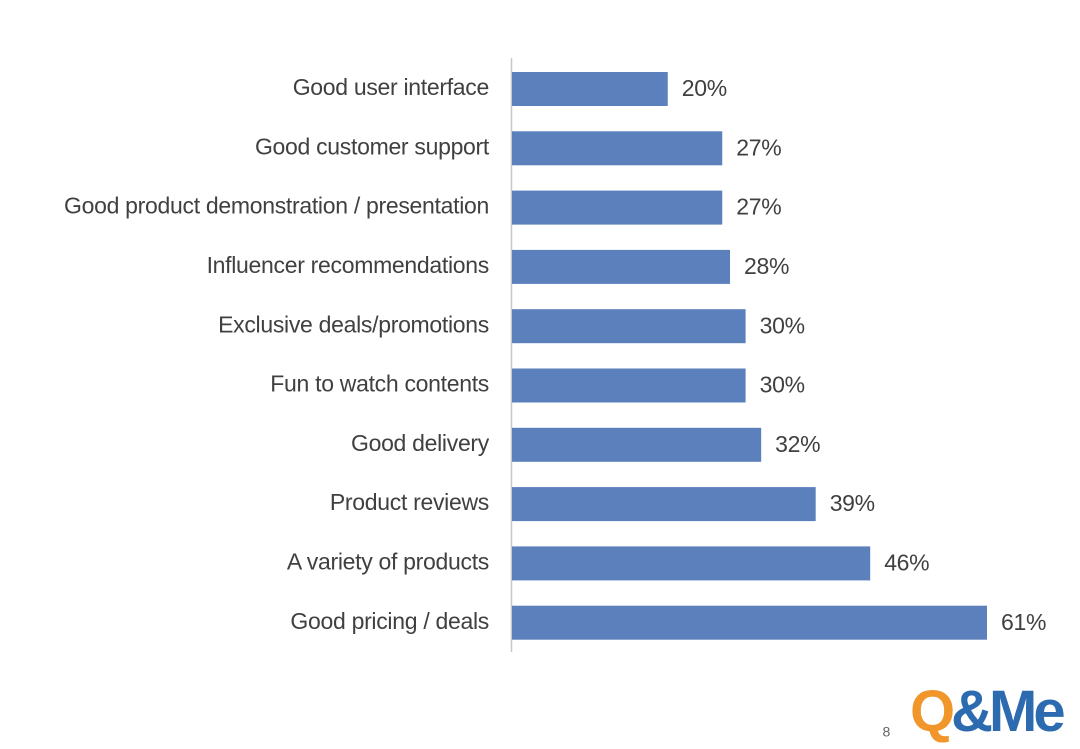 This screenshot has width=1080, height=749. I want to click on category-label: Good delivery, so click(420, 443).